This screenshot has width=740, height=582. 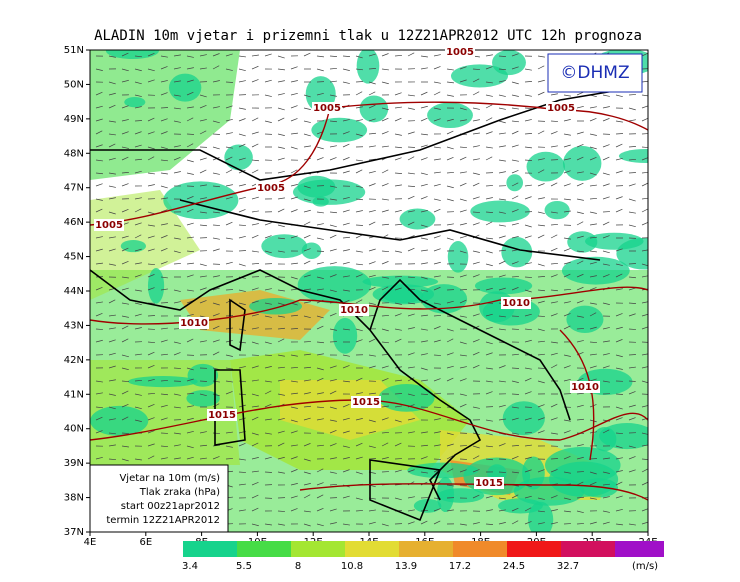 What do you see at coordinates (244, 566) in the screenshot?
I see `legend-label: 5.5` at bounding box center [244, 566].